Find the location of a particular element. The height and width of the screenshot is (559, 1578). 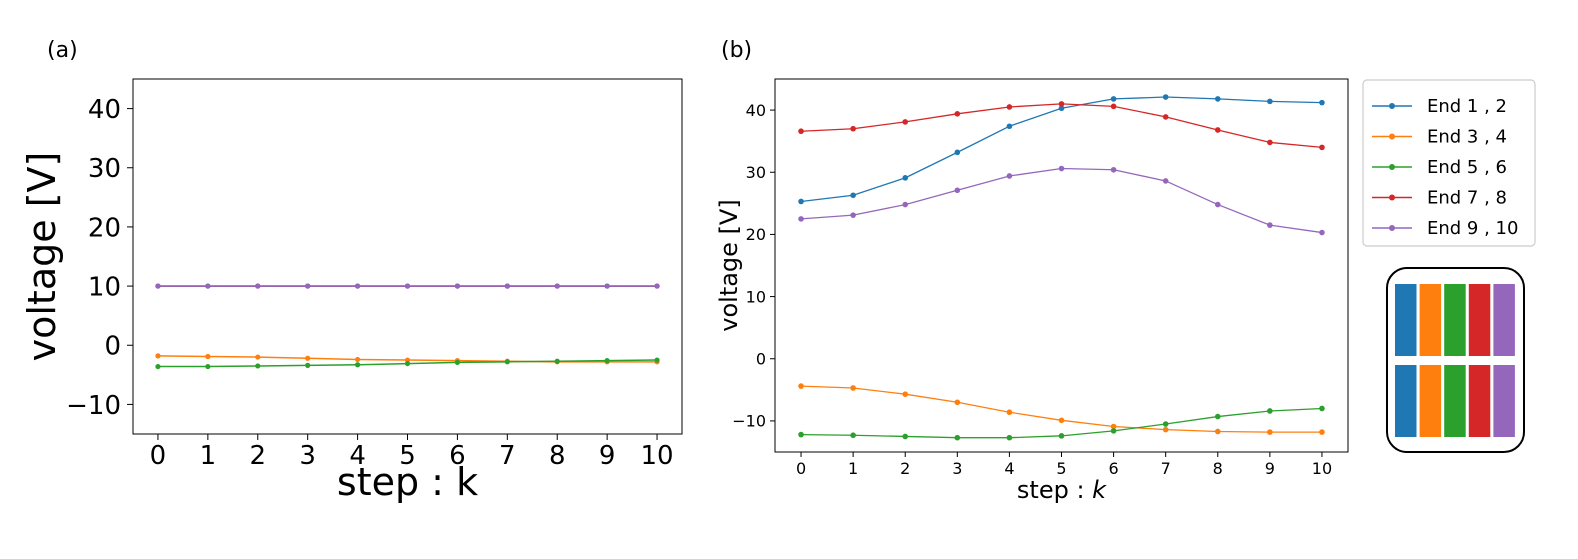

chart-b-xtick-label: 8 is located at coordinates (1218, 468).